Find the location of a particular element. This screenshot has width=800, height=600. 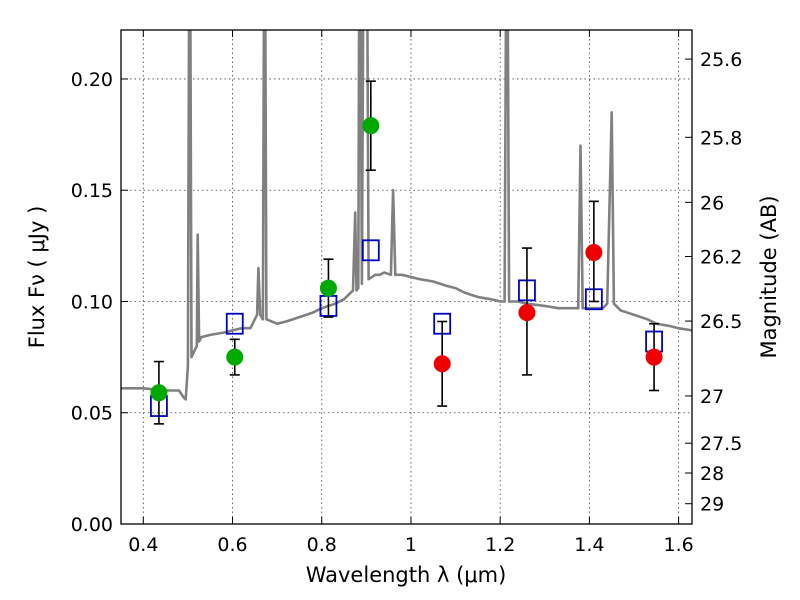

y2-tick-label: 26.2 is located at coordinates (721, 257).